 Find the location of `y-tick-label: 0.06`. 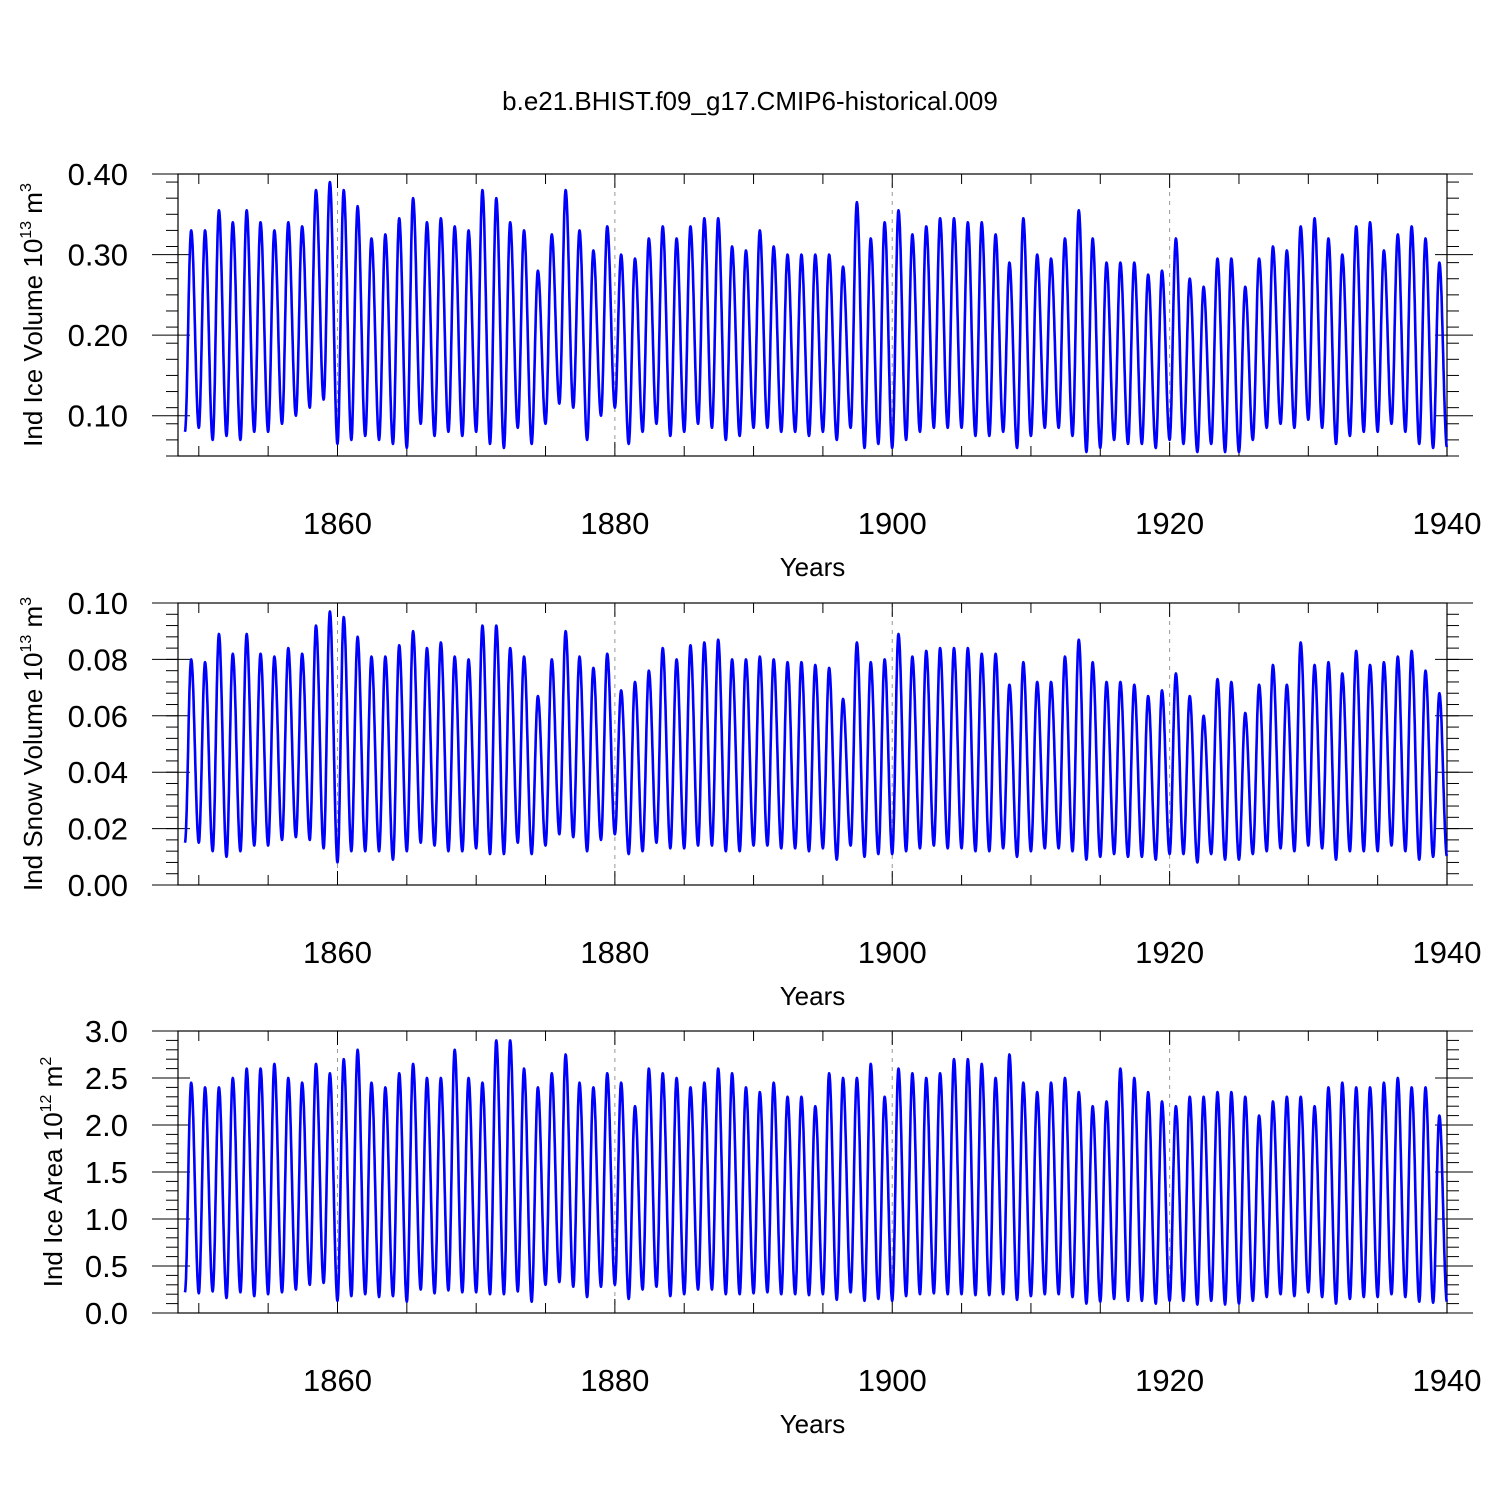

y-tick-label: 0.06 is located at coordinates (98, 716).